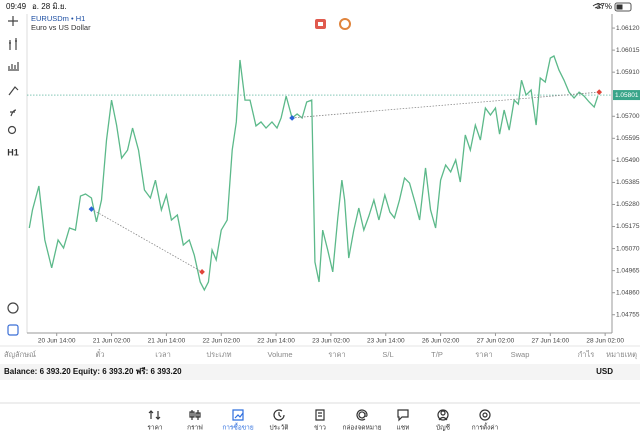 The width and height of the screenshot is (640, 447). Describe the element at coordinates (598, 6) in the screenshot. I see `wifi-icon` at that location.